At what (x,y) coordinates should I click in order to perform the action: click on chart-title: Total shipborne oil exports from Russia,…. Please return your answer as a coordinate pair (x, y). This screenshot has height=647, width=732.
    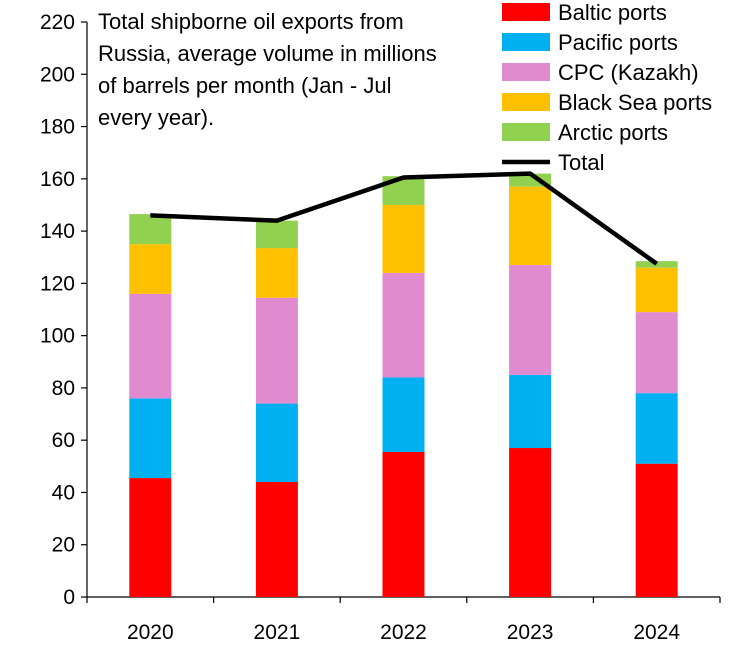
    Looking at the image, I should click on (267, 69).